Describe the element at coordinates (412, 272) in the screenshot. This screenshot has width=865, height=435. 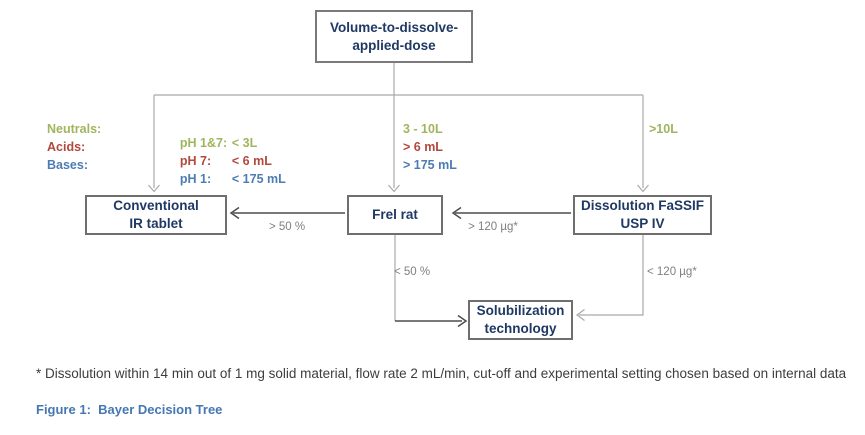
I see `label-lt-50-percent: < 50 %` at that location.